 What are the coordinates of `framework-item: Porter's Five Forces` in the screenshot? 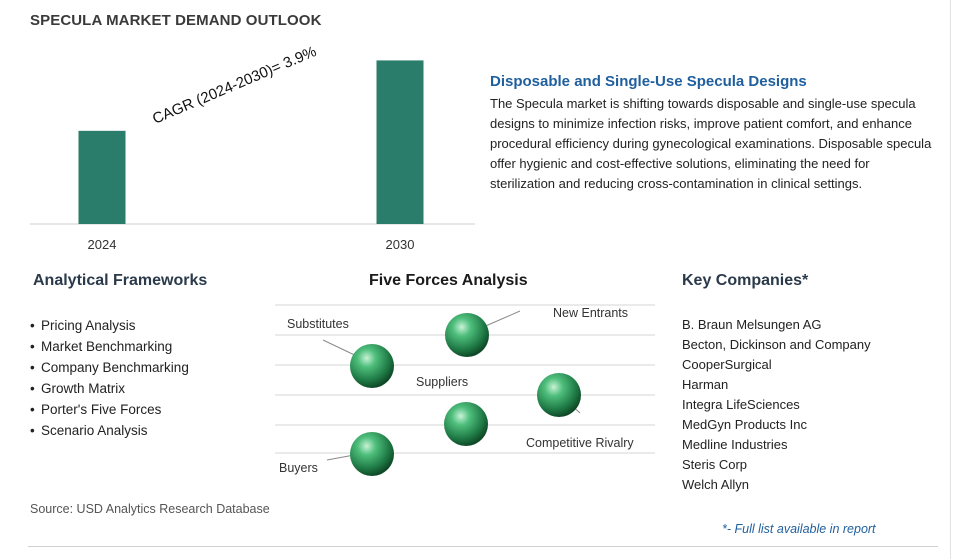 It's located at (109, 409).